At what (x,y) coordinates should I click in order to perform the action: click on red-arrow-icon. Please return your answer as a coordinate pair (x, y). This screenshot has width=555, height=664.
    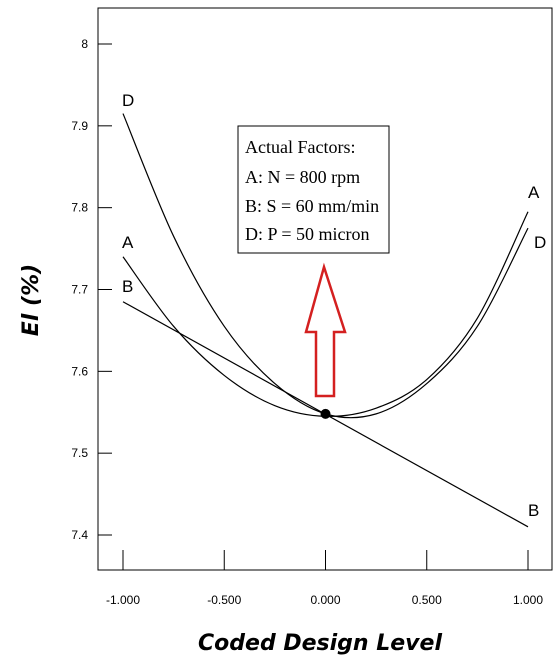
    Looking at the image, I should click on (325, 330).